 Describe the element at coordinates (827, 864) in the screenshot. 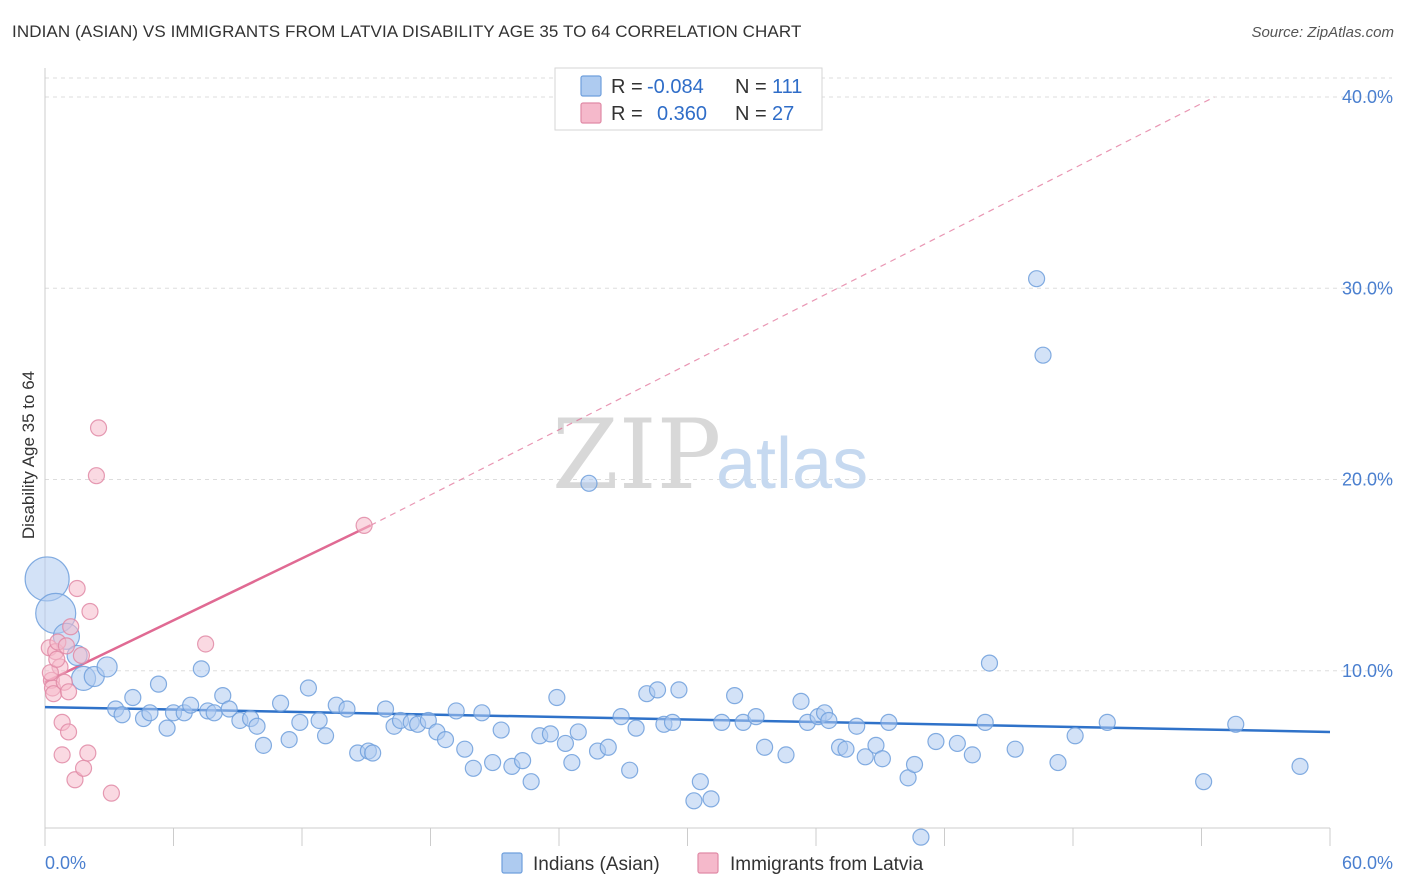

I see `series-legend-label-latvia: Immigrants from Latvia` at that location.